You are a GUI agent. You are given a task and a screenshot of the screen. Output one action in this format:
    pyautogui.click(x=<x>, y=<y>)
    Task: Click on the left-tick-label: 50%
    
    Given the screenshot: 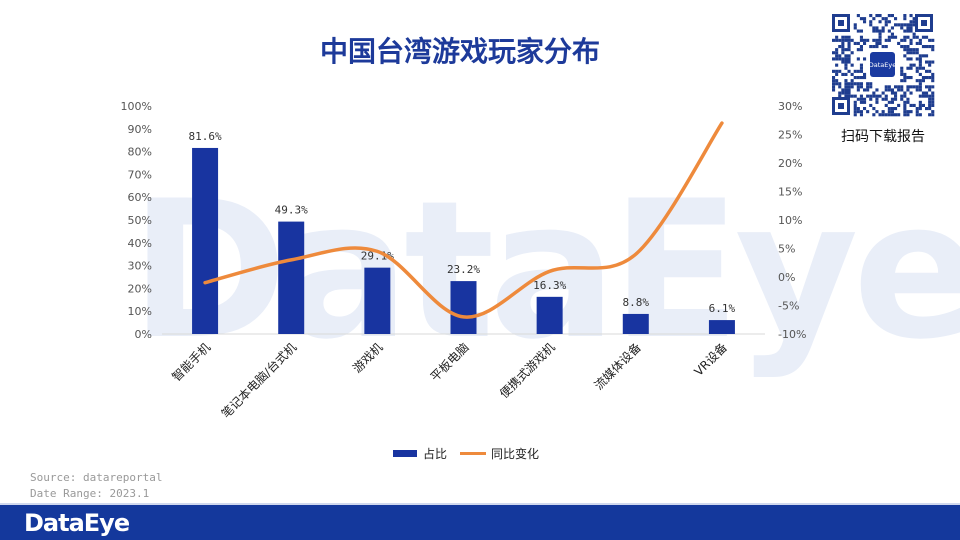 What is the action you would take?
    pyautogui.click(x=140, y=220)
    